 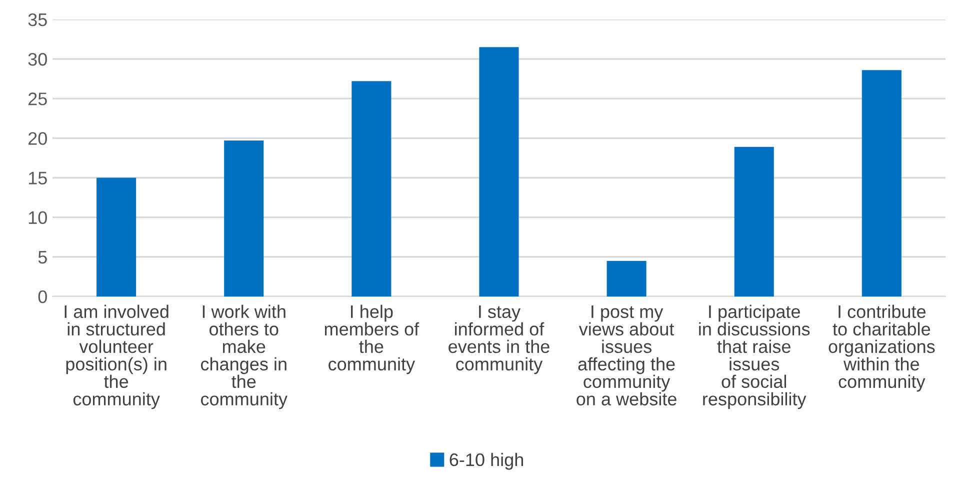 I want to click on y-tick-label: 20, so click(x=37, y=138).